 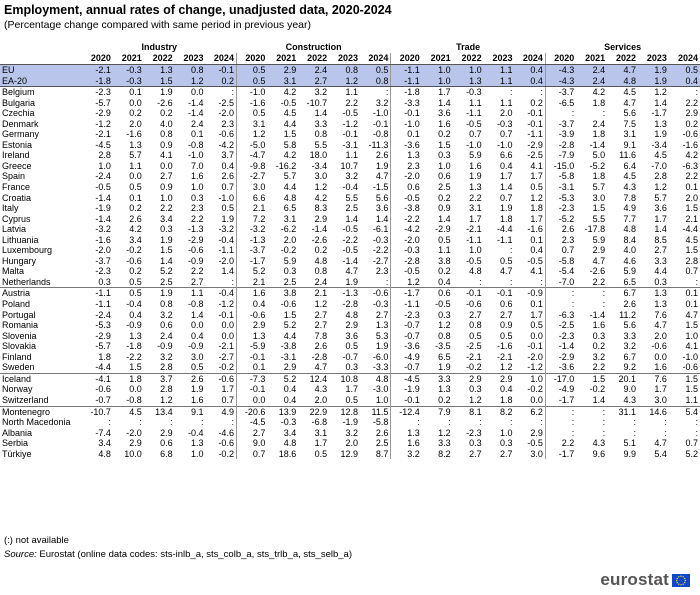 I want to click on value-cell: 5.9, so click(x=630, y=271).